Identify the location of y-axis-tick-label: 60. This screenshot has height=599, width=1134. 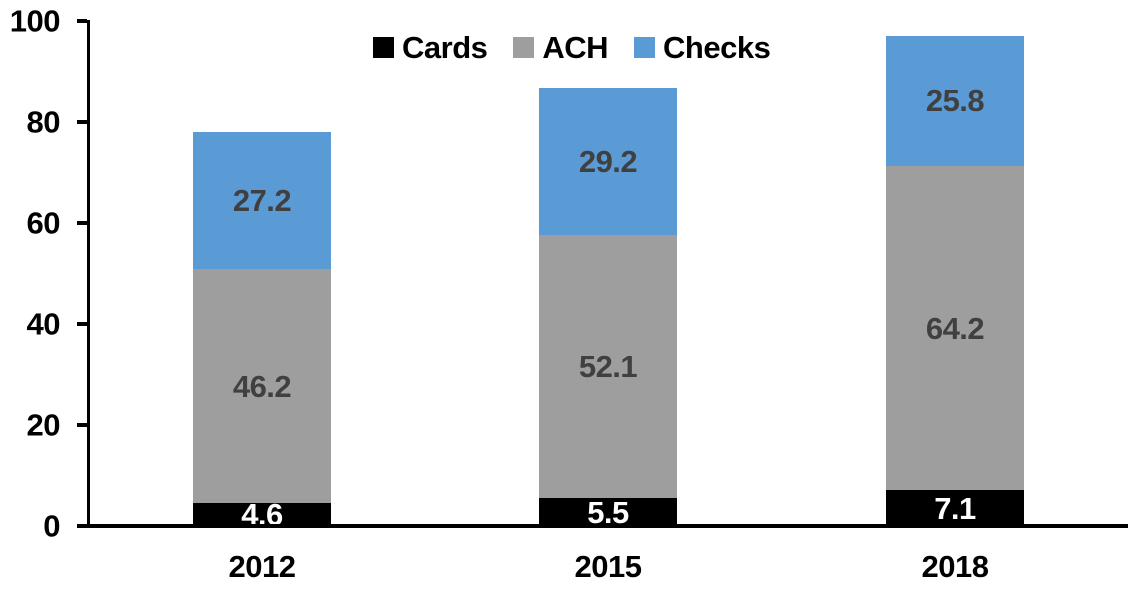
(43, 223).